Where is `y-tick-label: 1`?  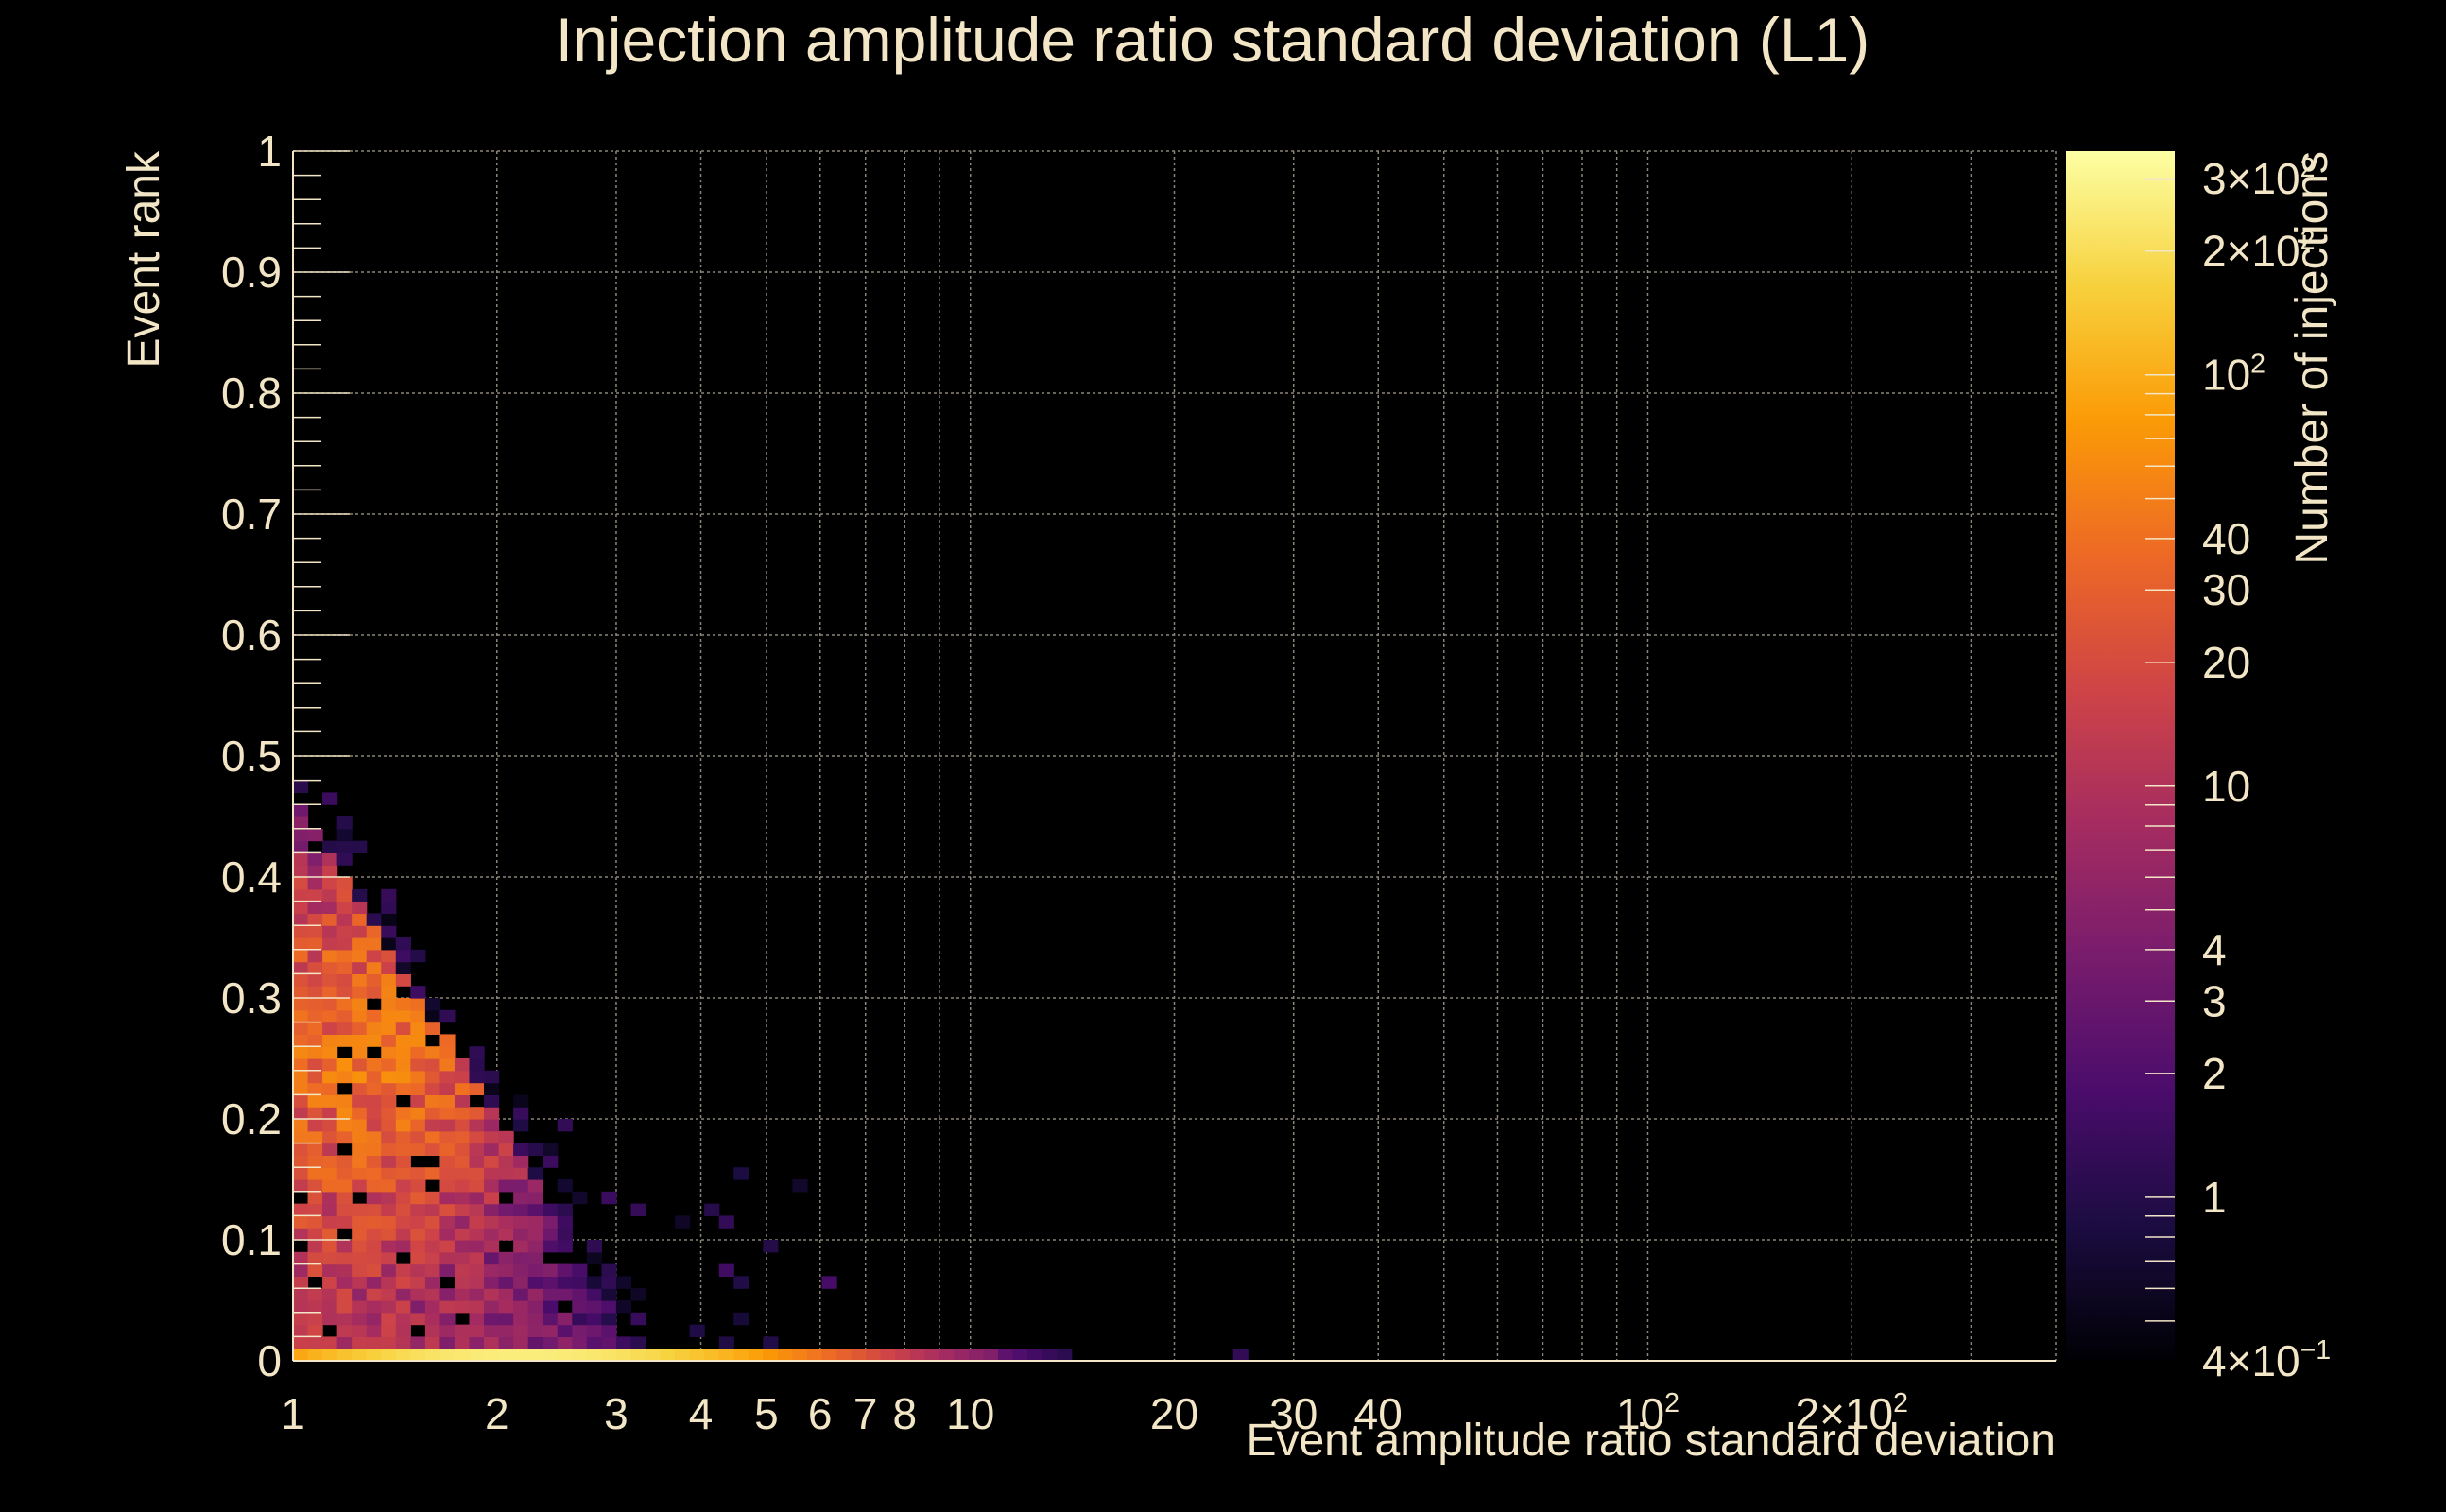 y-tick-label: 1 is located at coordinates (269, 151).